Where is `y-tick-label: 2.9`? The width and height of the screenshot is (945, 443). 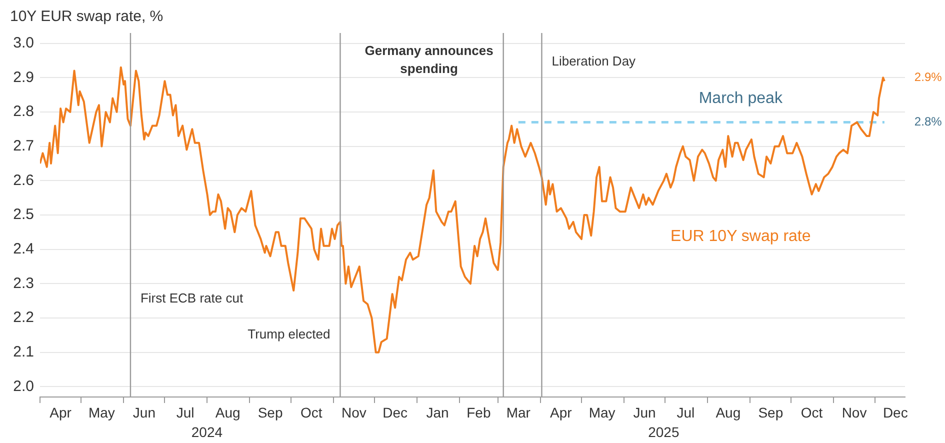
y-tick-label: 2.9 is located at coordinates (23, 77).